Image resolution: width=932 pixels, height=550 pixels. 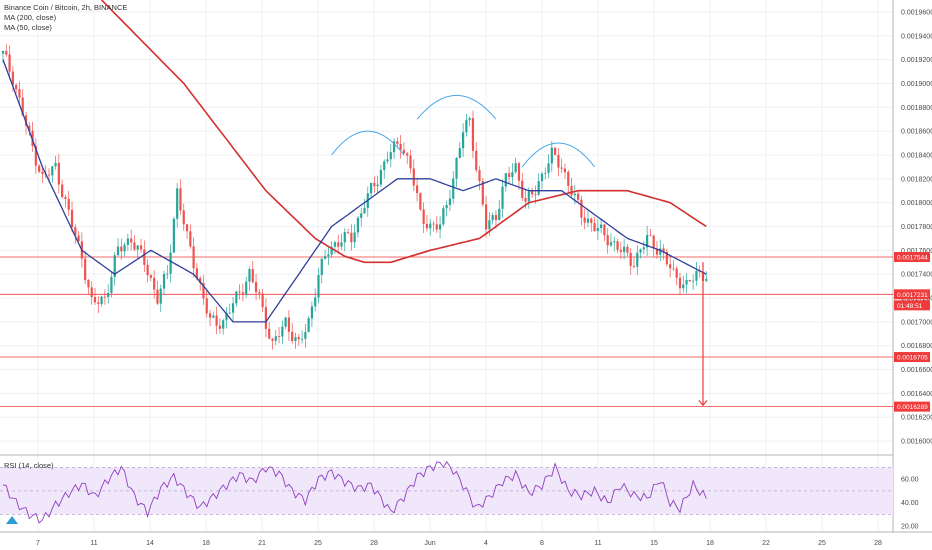 I want to click on chart-title: Binance Coin / Bitcoin, 2h, BINANCE, so click(x=65, y=7).